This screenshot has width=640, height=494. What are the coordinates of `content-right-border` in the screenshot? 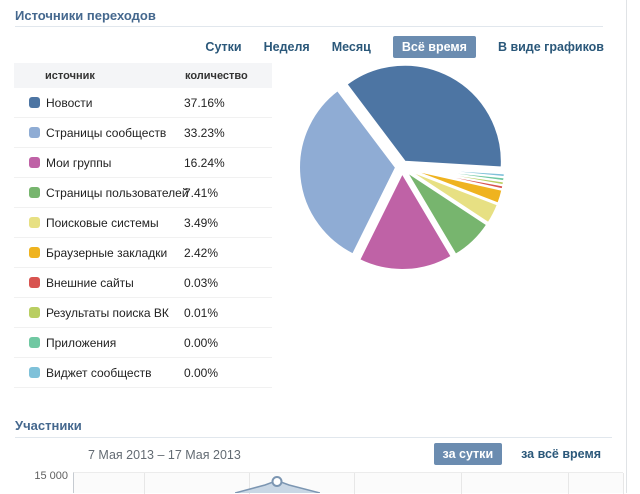 It's located at (626, 246).